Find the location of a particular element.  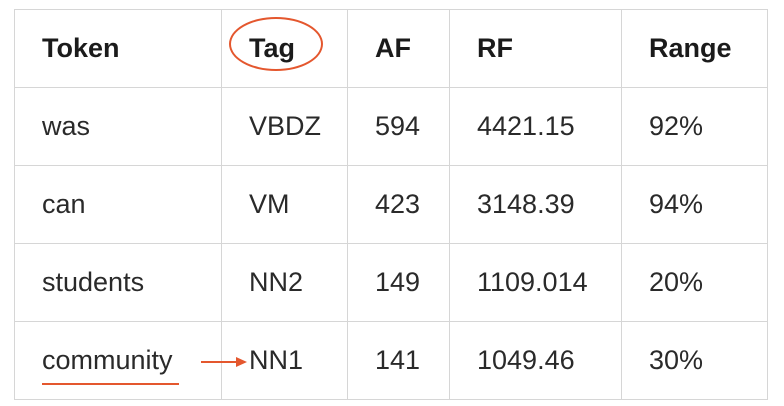

cell-tag: NN1 is located at coordinates (284, 360).